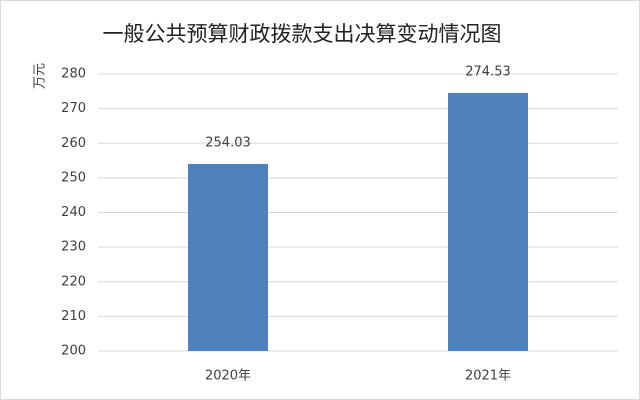 The image size is (640, 400). Describe the element at coordinates (228, 376) in the screenshot. I see `x-tick-label: 2020年` at that location.